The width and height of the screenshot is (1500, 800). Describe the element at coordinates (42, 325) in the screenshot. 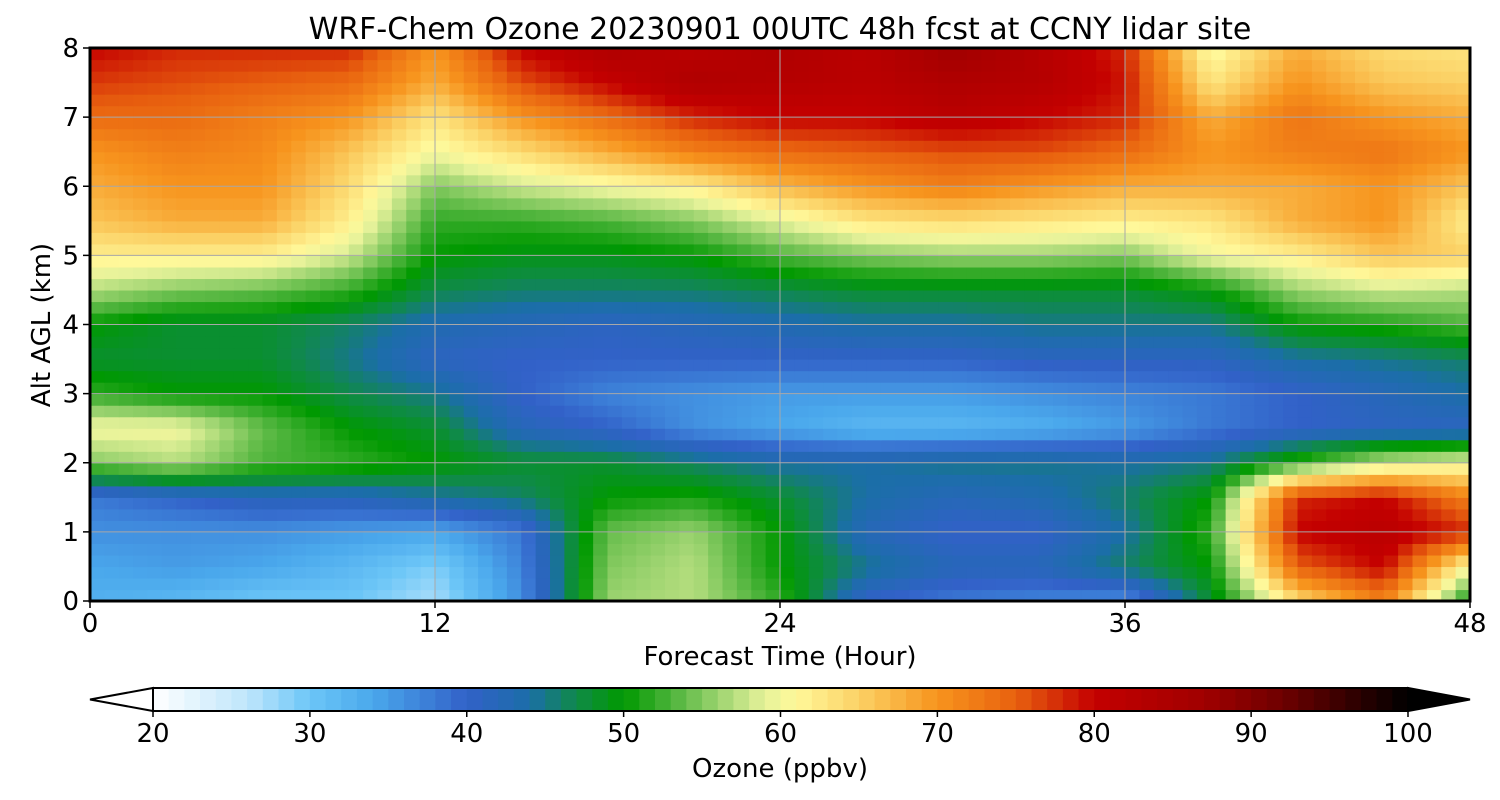

I see `y-axis-label: Alt AGL (km)` at that location.